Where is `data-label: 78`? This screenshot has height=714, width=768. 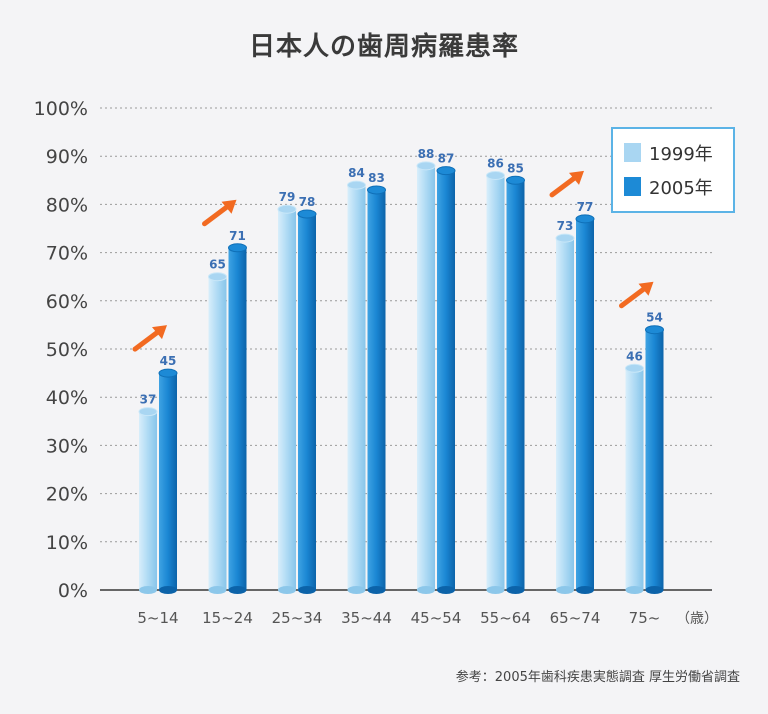
data-label: 78 is located at coordinates (307, 202).